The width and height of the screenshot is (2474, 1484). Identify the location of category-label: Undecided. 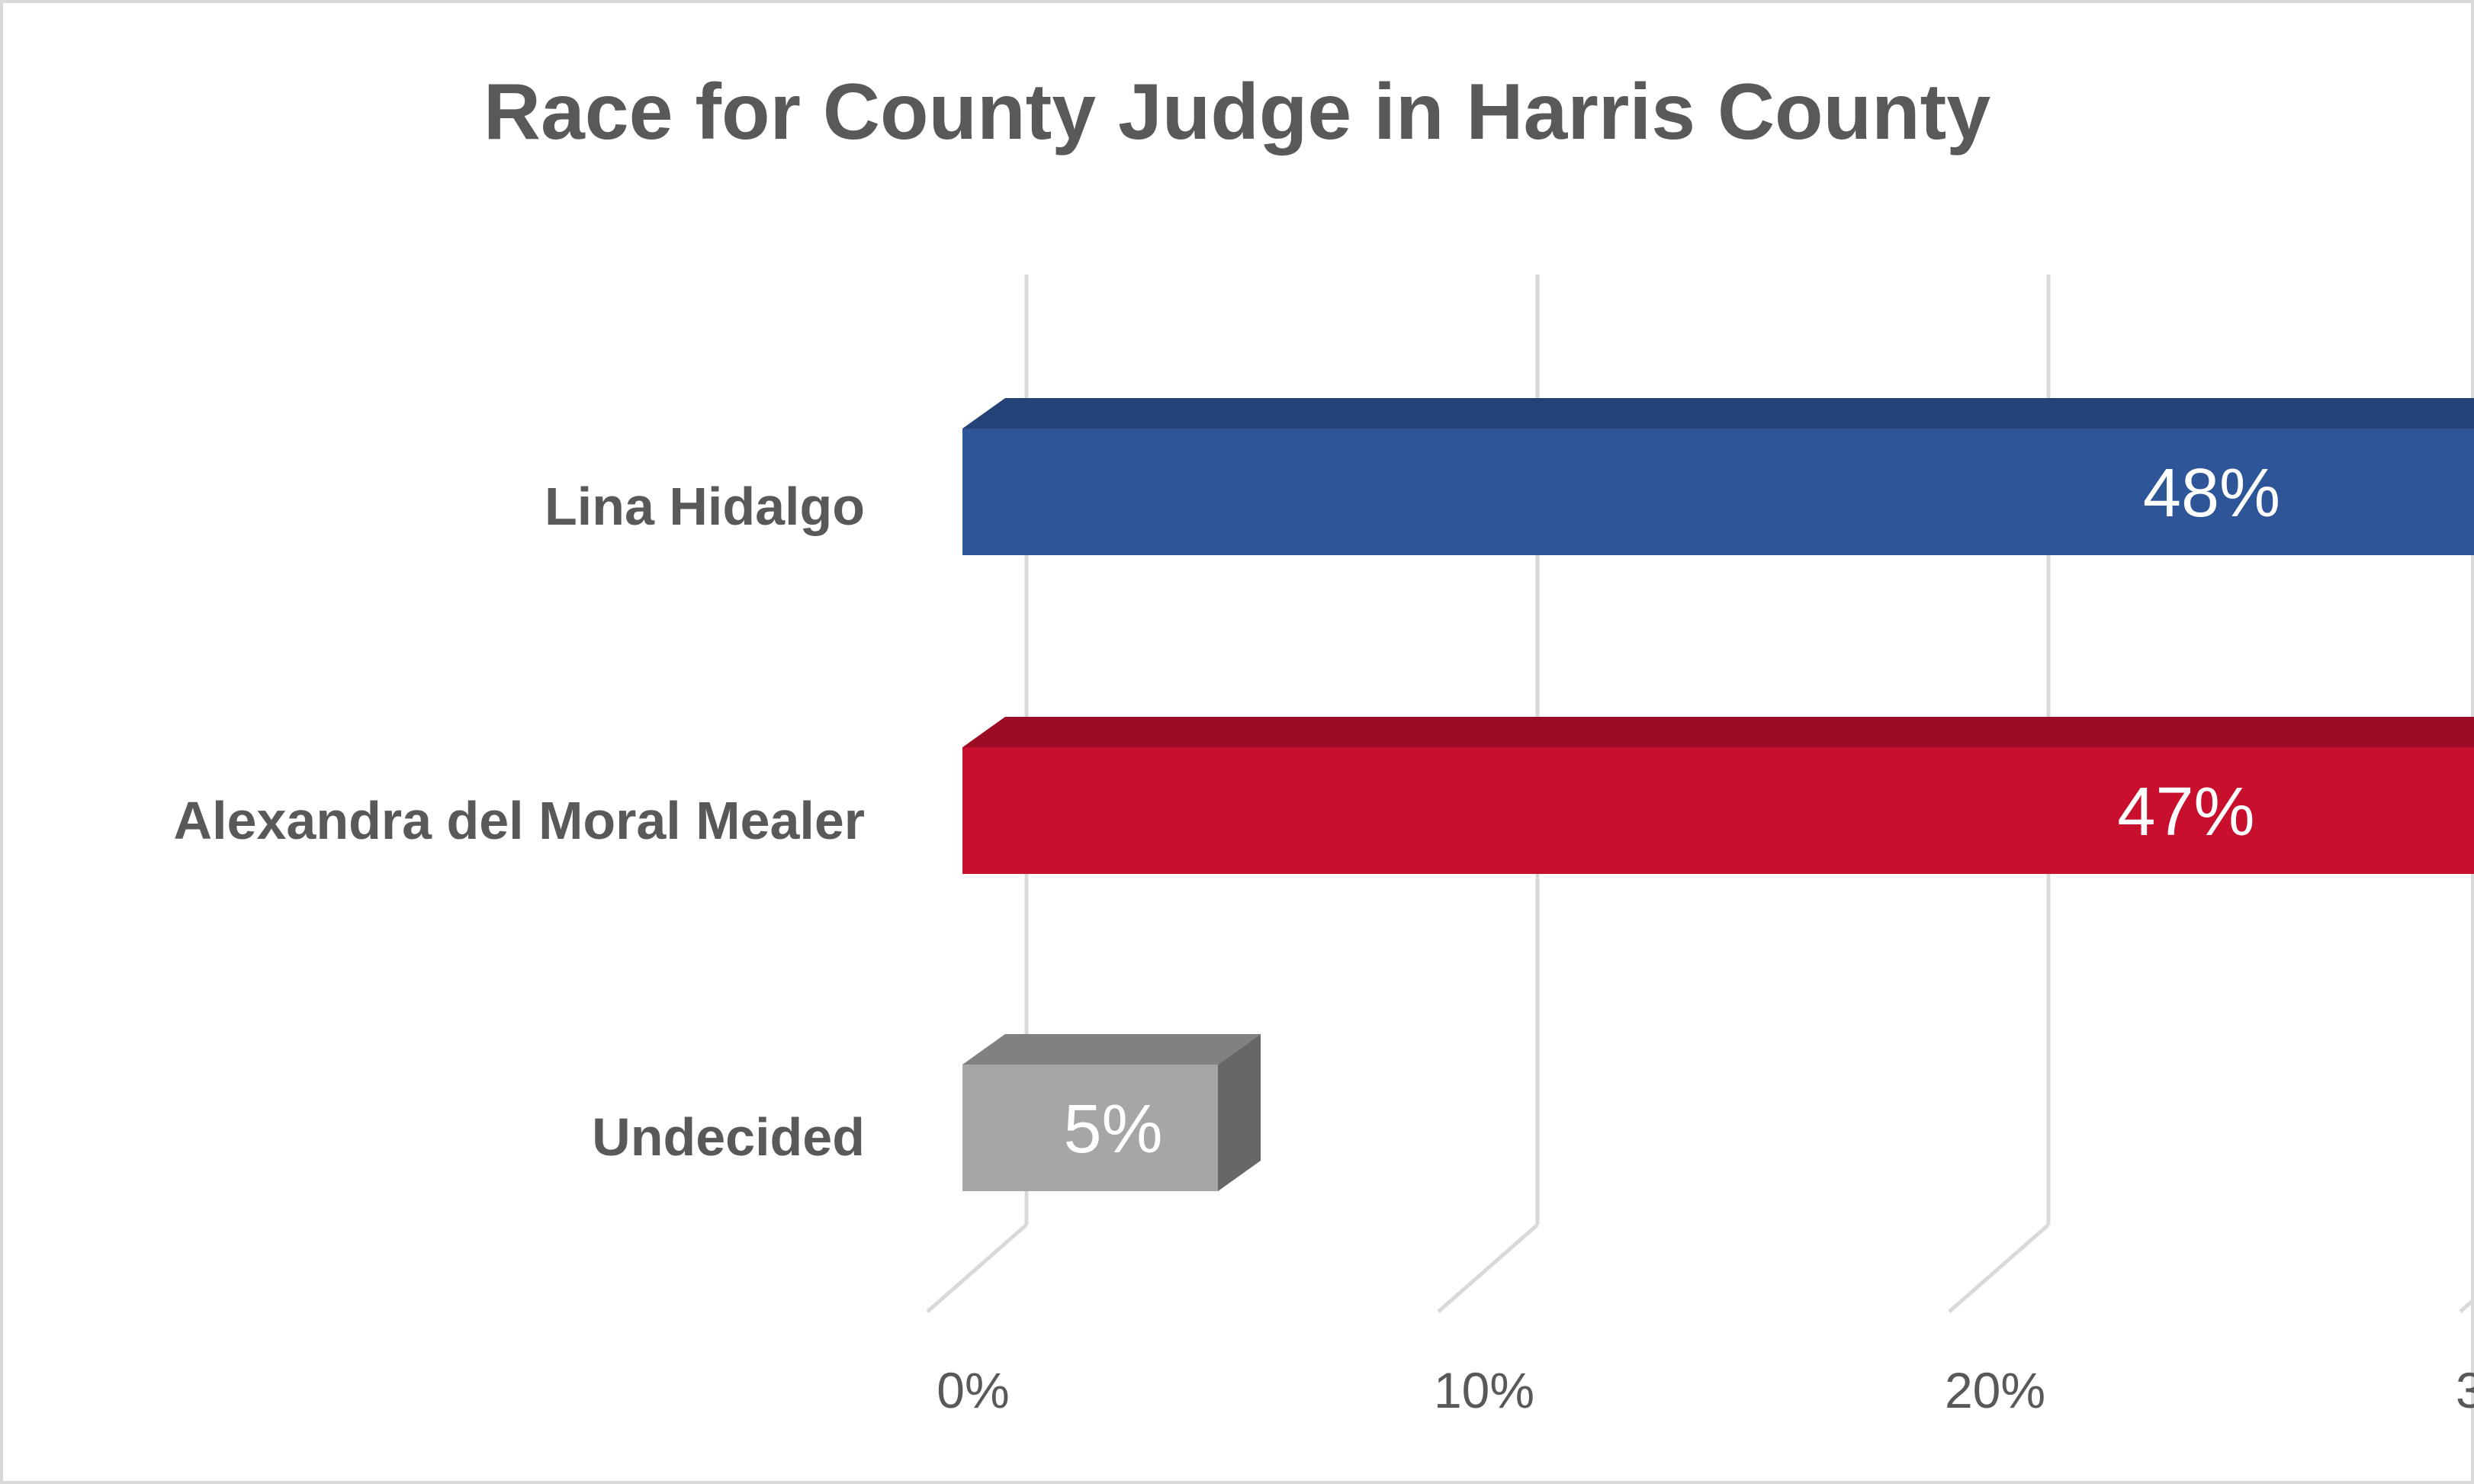
(729, 1137).